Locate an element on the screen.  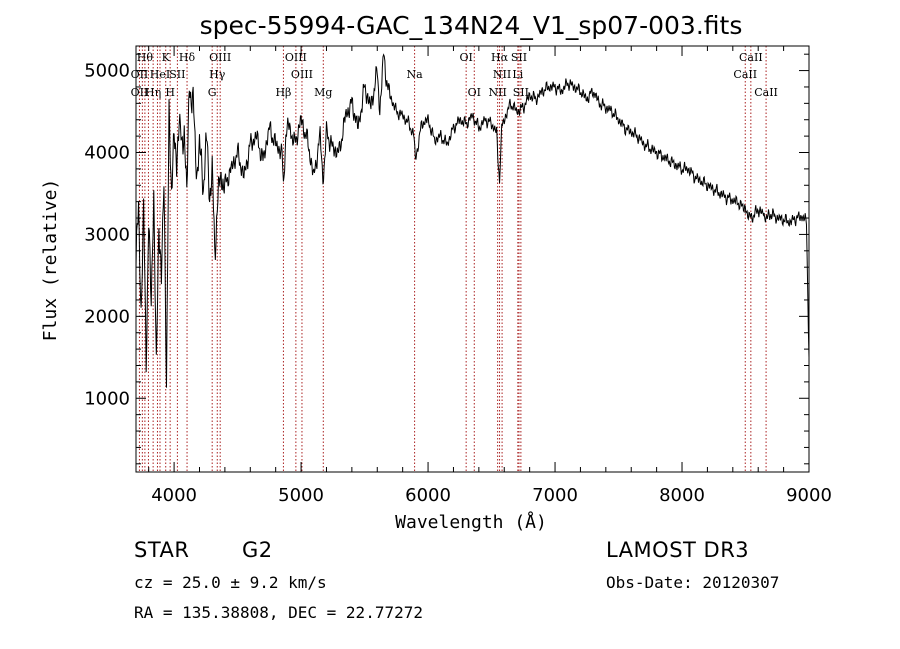
line-label: Hδ is located at coordinates (187, 57).